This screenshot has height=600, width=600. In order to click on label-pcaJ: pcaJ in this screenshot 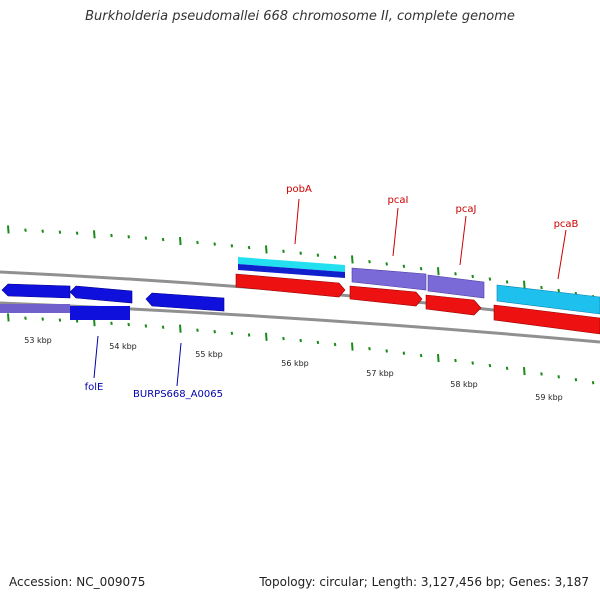, I will do `click(466, 209)`.